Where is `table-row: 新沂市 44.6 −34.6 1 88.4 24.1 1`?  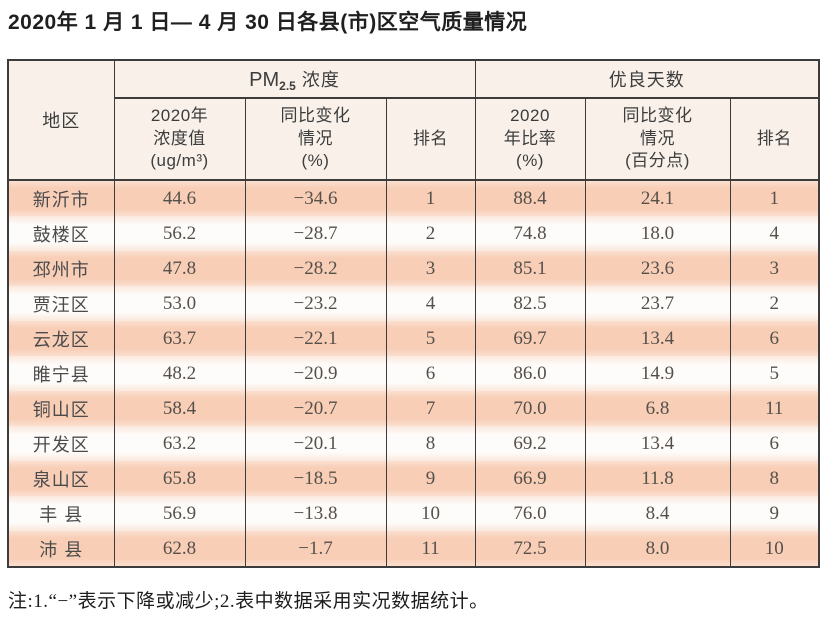
table-row: 新沂市 44.6 −34.6 1 88.4 24.1 1 is located at coordinates (413, 198).